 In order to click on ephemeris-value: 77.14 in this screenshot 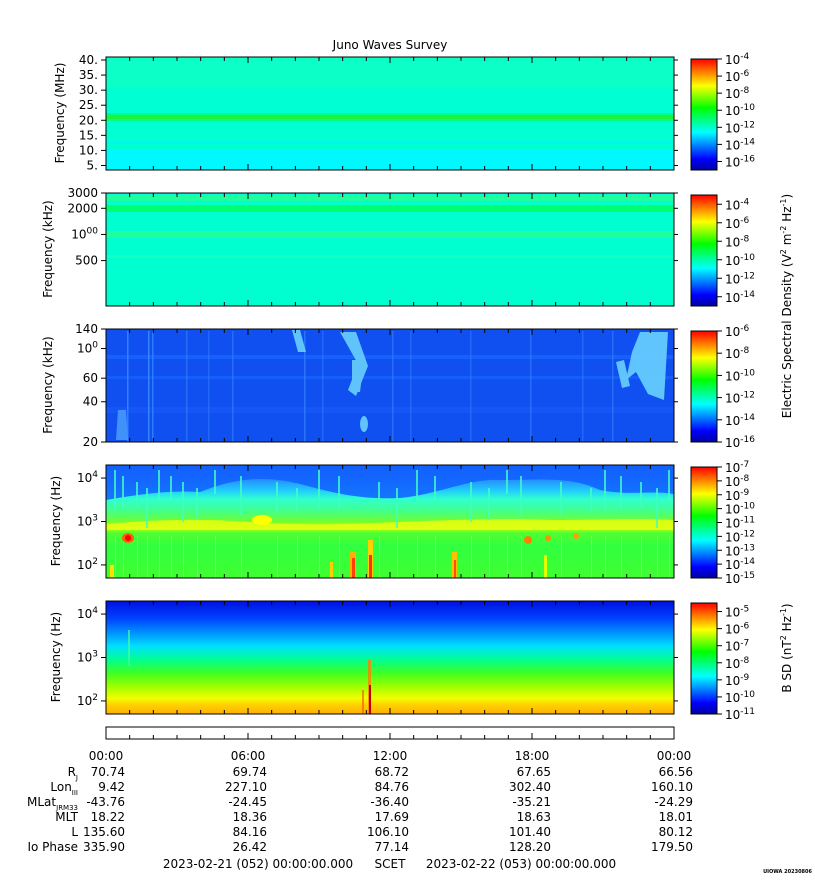, I will do `click(392, 847)`.